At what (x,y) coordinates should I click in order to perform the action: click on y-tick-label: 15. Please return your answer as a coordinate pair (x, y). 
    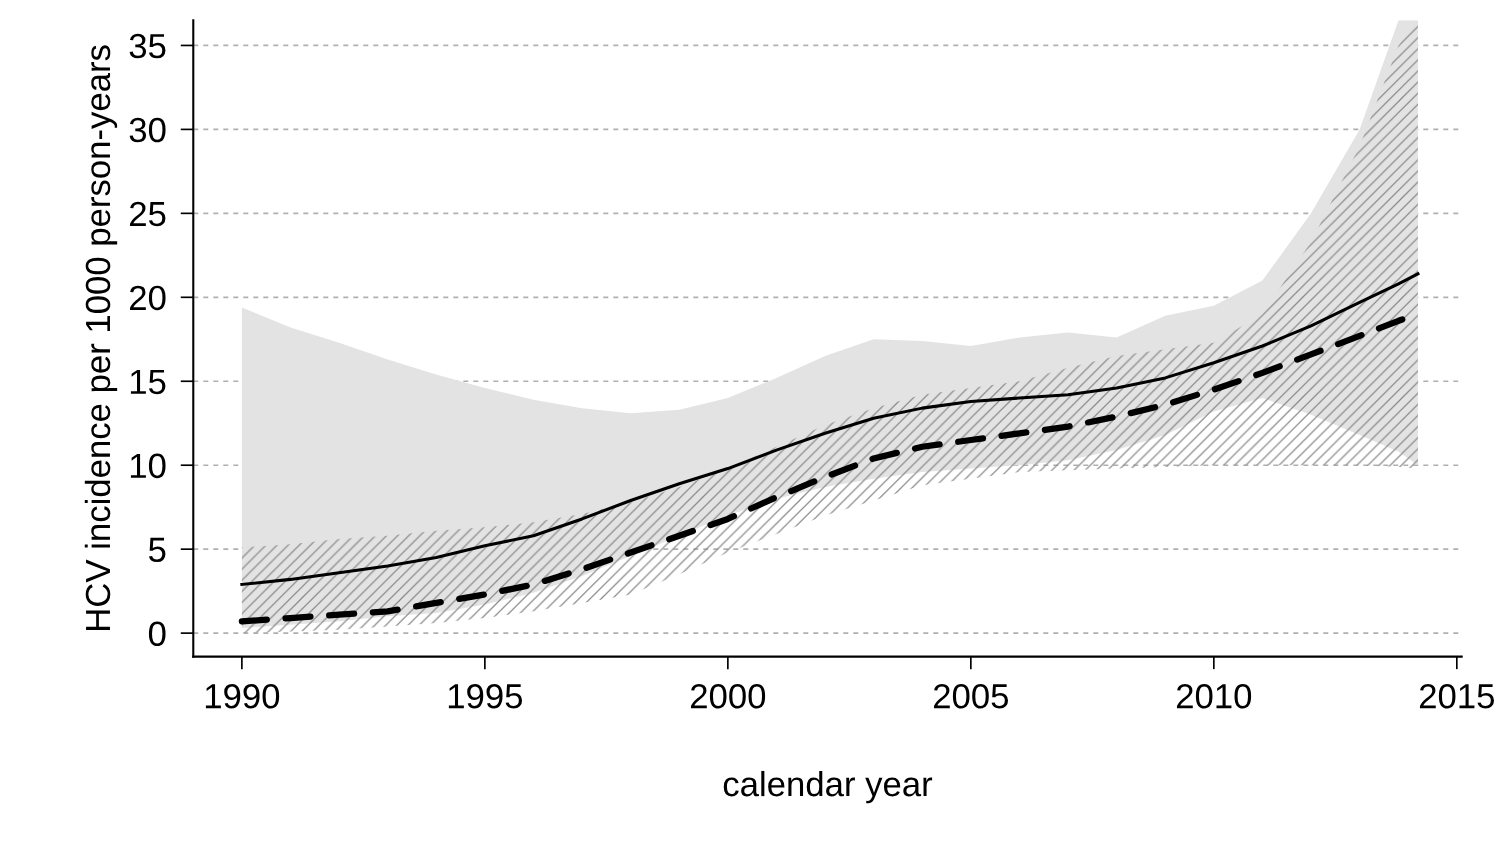
    Looking at the image, I should click on (148, 382).